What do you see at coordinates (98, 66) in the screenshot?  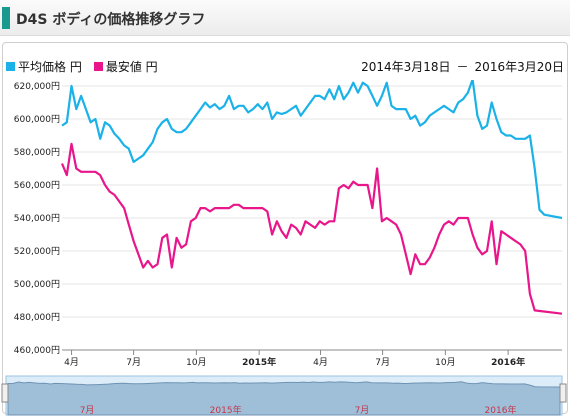 I see `legend-swatch-lowest` at bounding box center [98, 66].